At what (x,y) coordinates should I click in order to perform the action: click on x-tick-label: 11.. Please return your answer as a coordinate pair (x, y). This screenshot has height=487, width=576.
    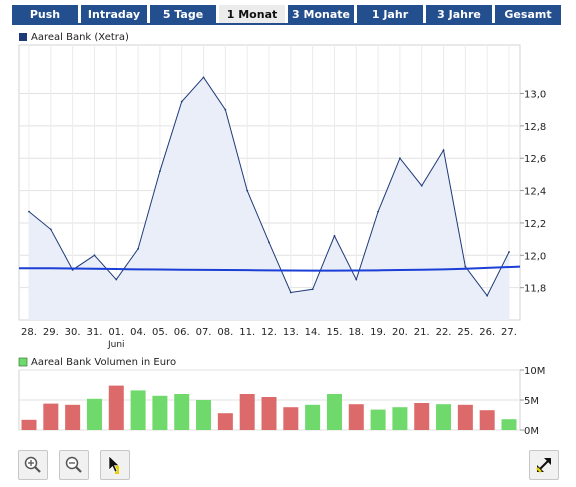
    Looking at the image, I should click on (247, 332).